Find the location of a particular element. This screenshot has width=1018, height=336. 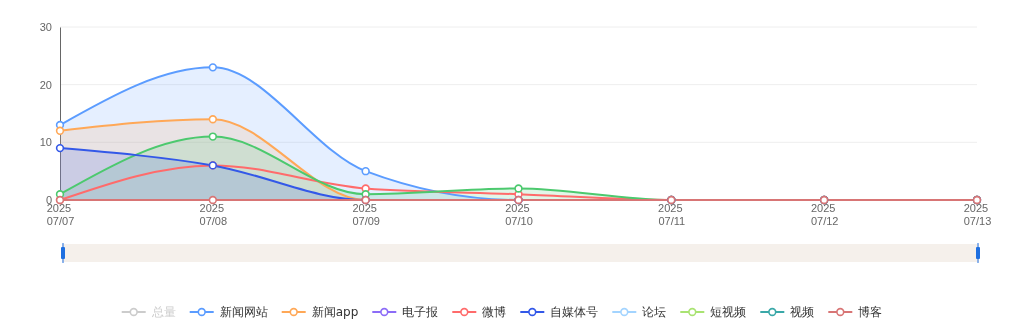

legend-label: 新闻网站 is located at coordinates (243, 312).